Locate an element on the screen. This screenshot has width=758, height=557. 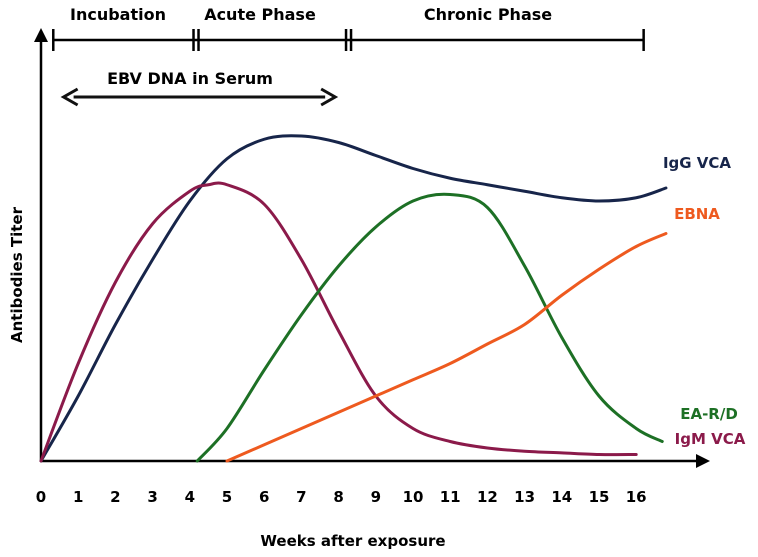
x-tick-label: 16 is located at coordinates (636, 497).